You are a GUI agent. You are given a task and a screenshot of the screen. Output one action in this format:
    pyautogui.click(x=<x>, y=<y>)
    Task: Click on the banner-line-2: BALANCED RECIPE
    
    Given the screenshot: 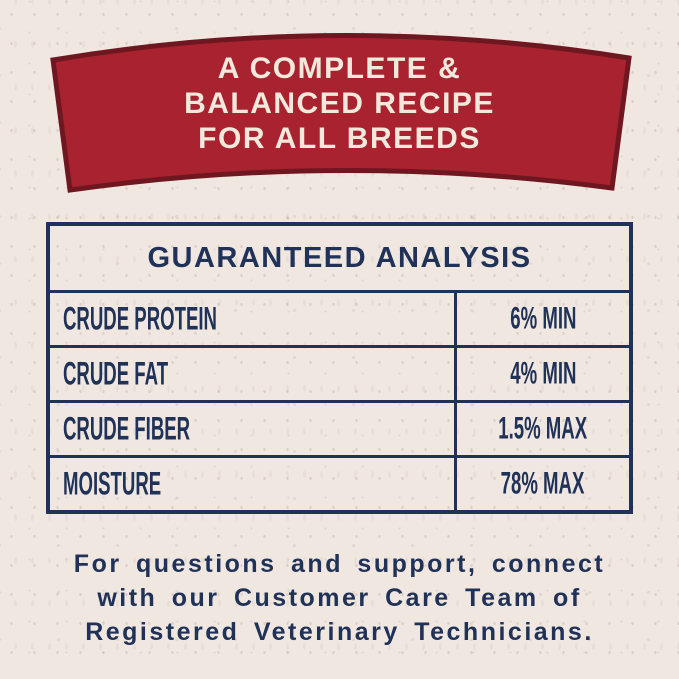 What is the action you would take?
    pyautogui.click(x=339, y=103)
    